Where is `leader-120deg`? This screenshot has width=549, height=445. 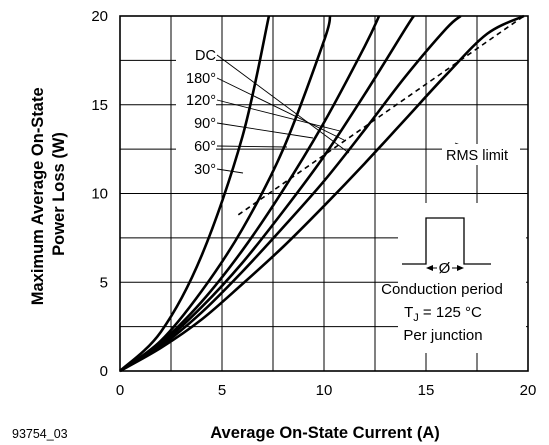
leader-120deg is located at coordinates (278, 115).